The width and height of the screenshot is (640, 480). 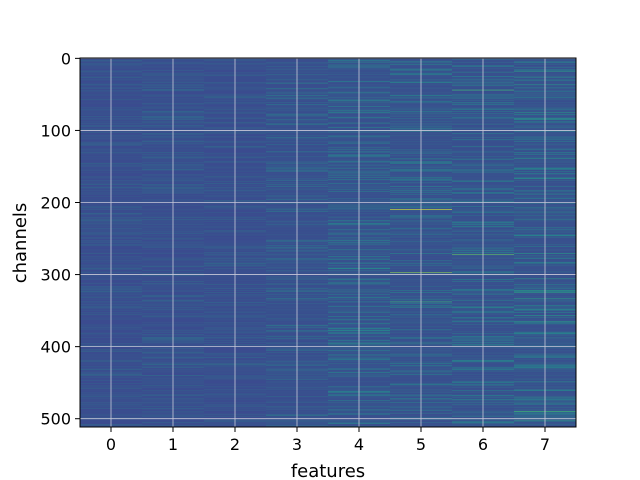 I want to click on y-axis-label: channels, so click(x=20, y=243).